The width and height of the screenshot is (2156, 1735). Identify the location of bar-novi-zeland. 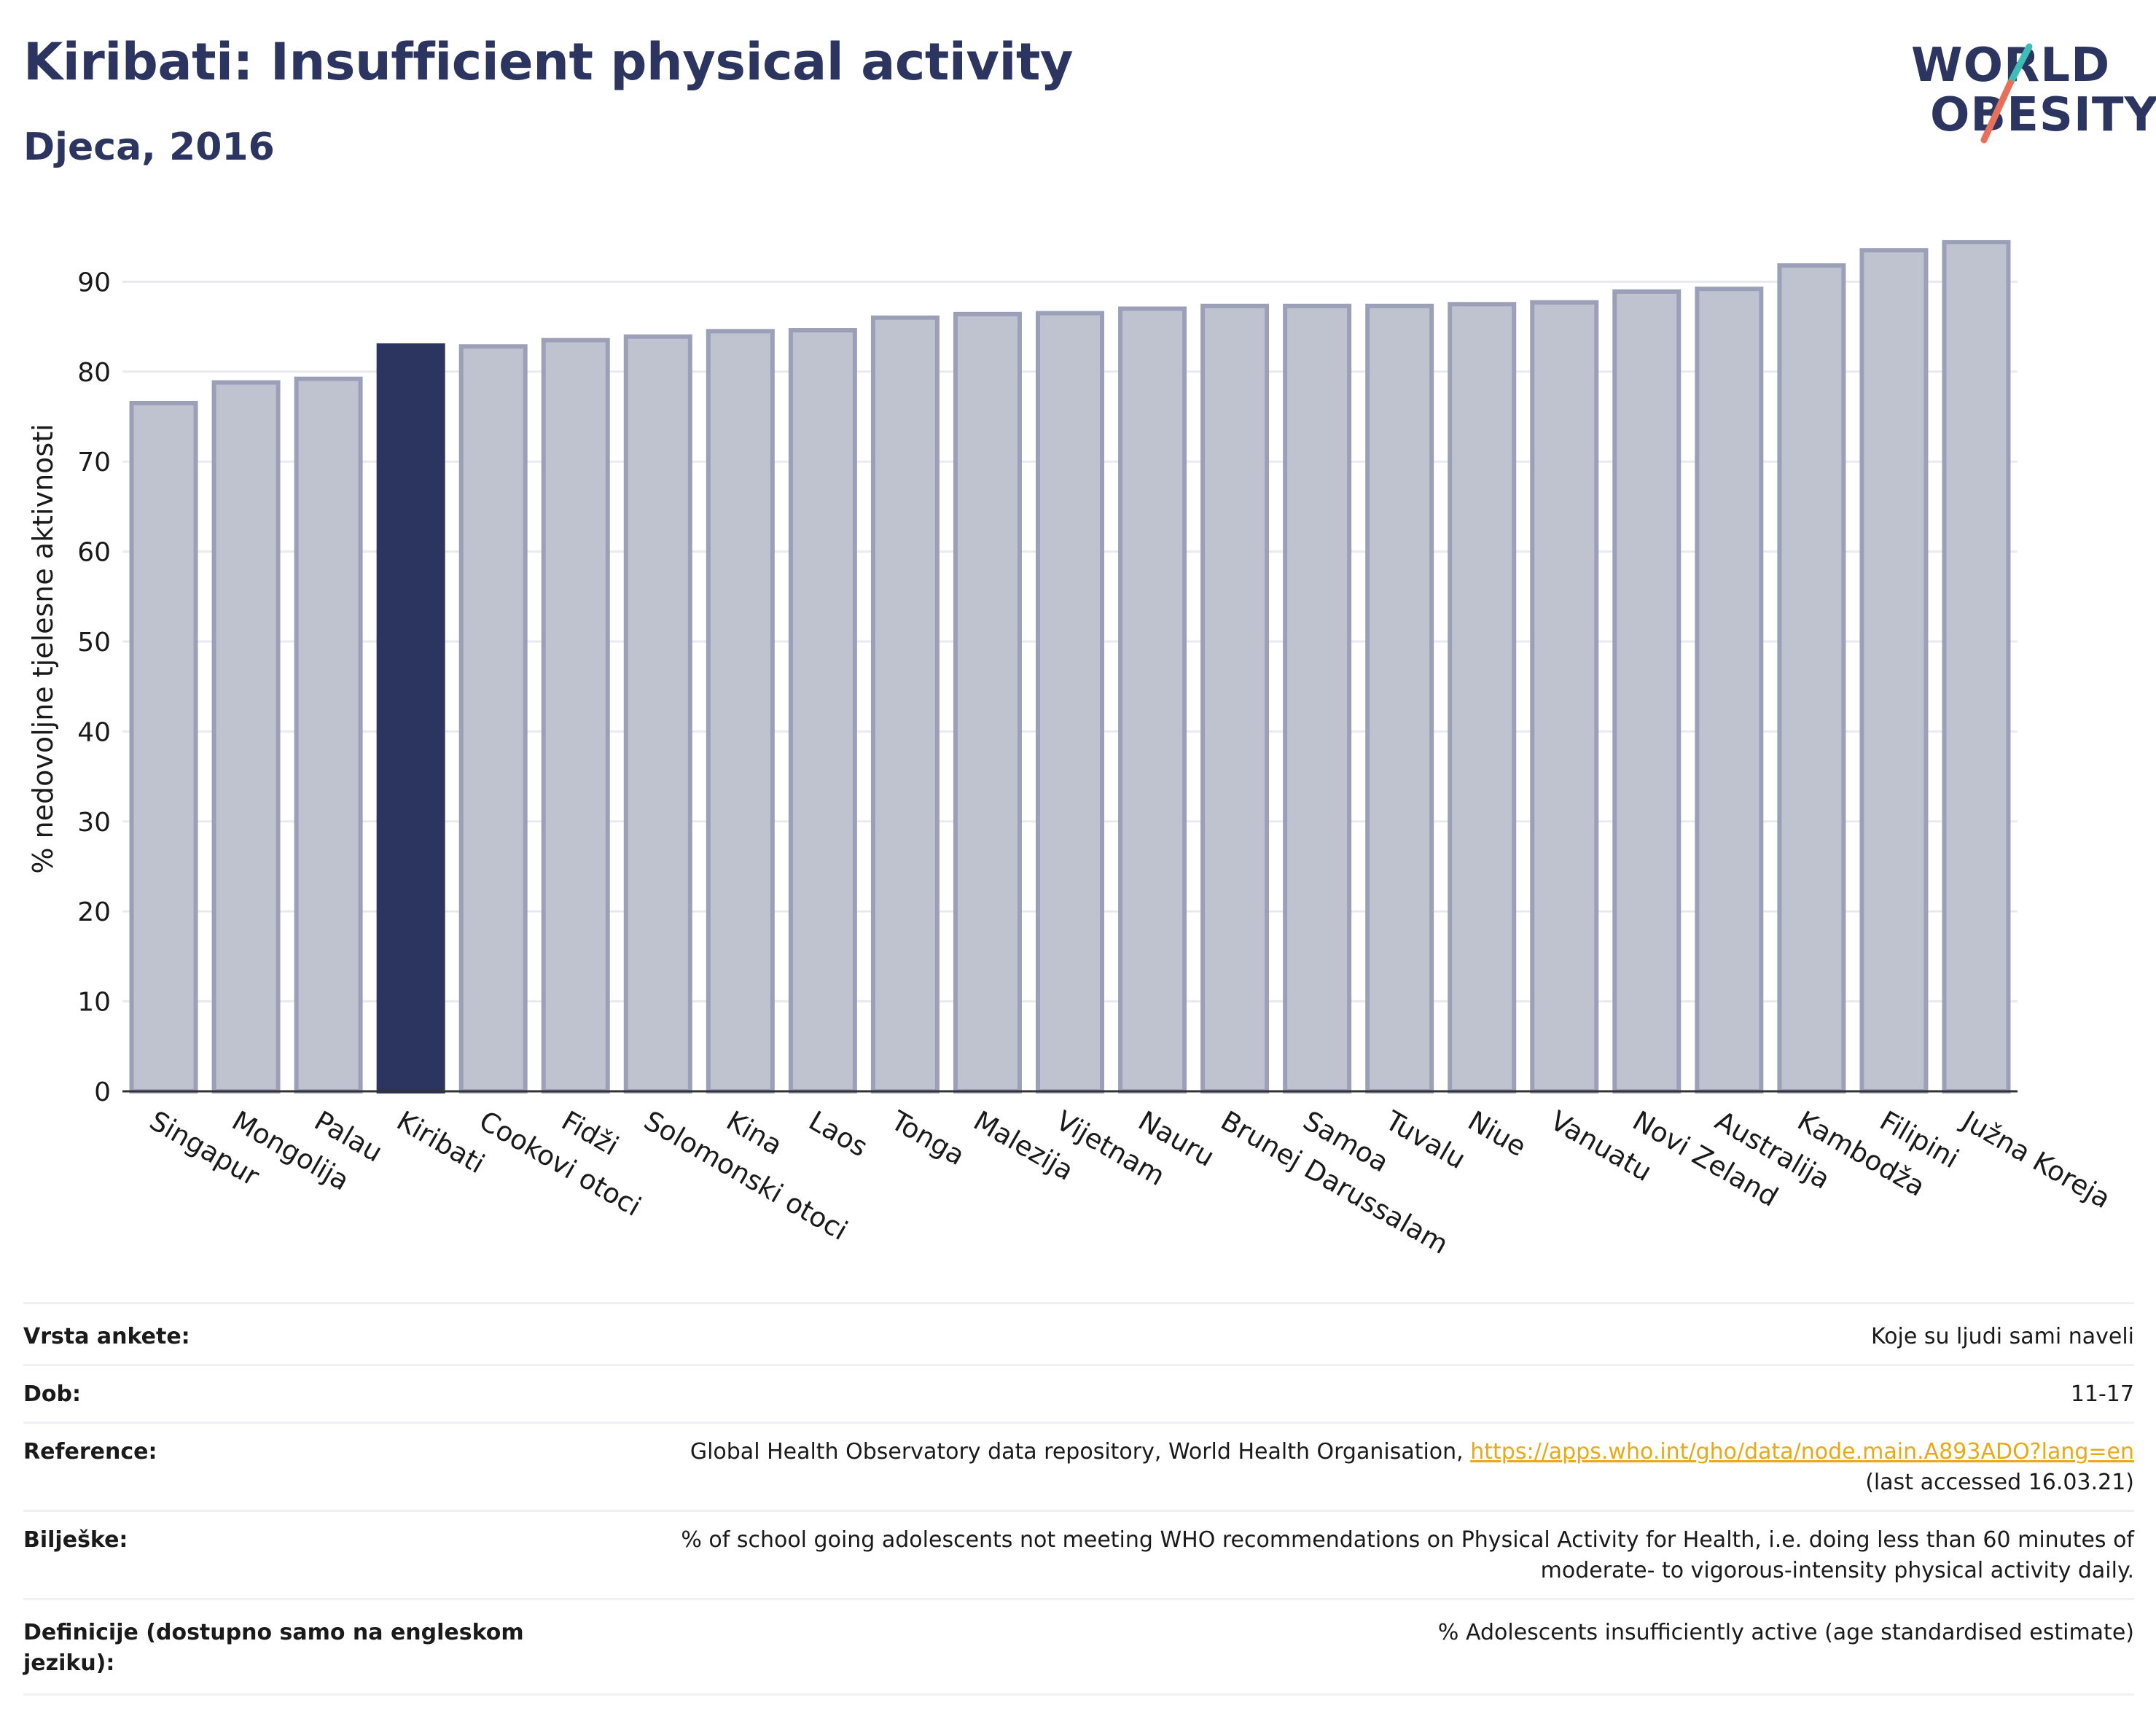
(1647, 691).